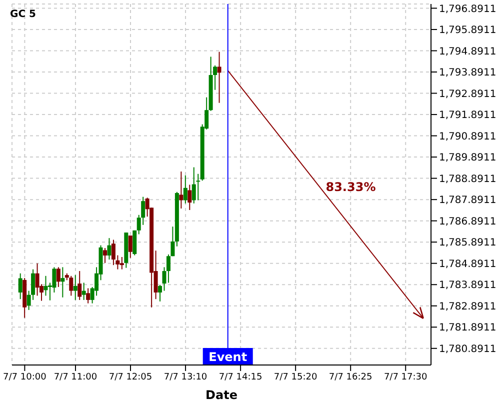 The height and width of the screenshot is (400, 500). Describe the element at coordinates (25, 377) in the screenshot. I see `x-tick-label: 7/7 10:00` at that location.